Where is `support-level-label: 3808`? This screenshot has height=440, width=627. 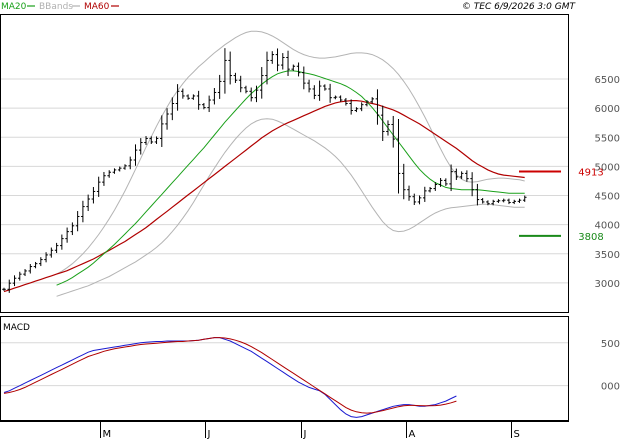 support-level-label: 3808 is located at coordinates (590, 237).